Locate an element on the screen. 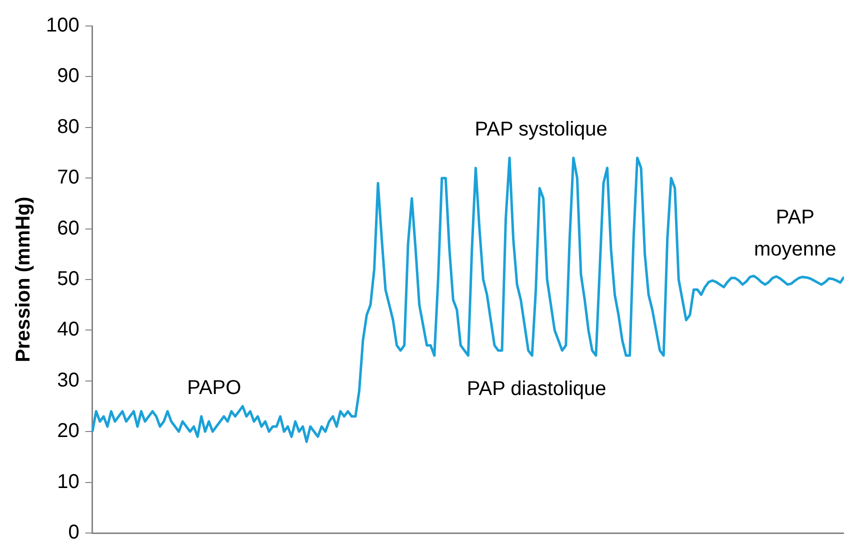 The image size is (852, 559). y-tick-label: 30 is located at coordinates (68, 380).